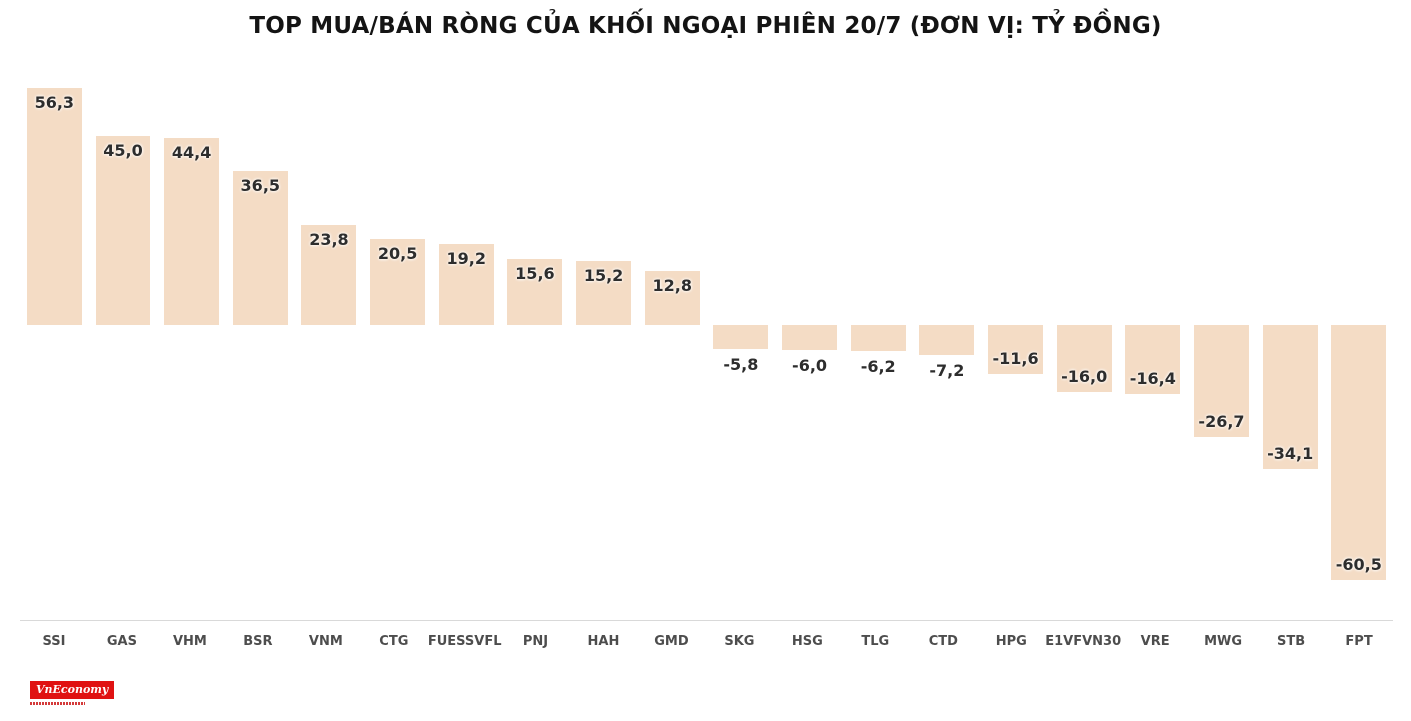  What do you see at coordinates (191, 340) in the screenshot?
I see `bar-slot-VHM: 44,4` at bounding box center [191, 340].